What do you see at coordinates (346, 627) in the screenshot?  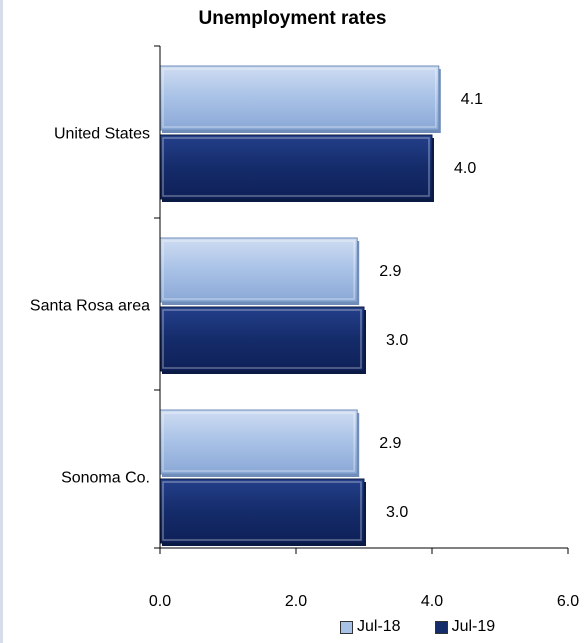 I see `legend-swatch-jul18` at bounding box center [346, 627].